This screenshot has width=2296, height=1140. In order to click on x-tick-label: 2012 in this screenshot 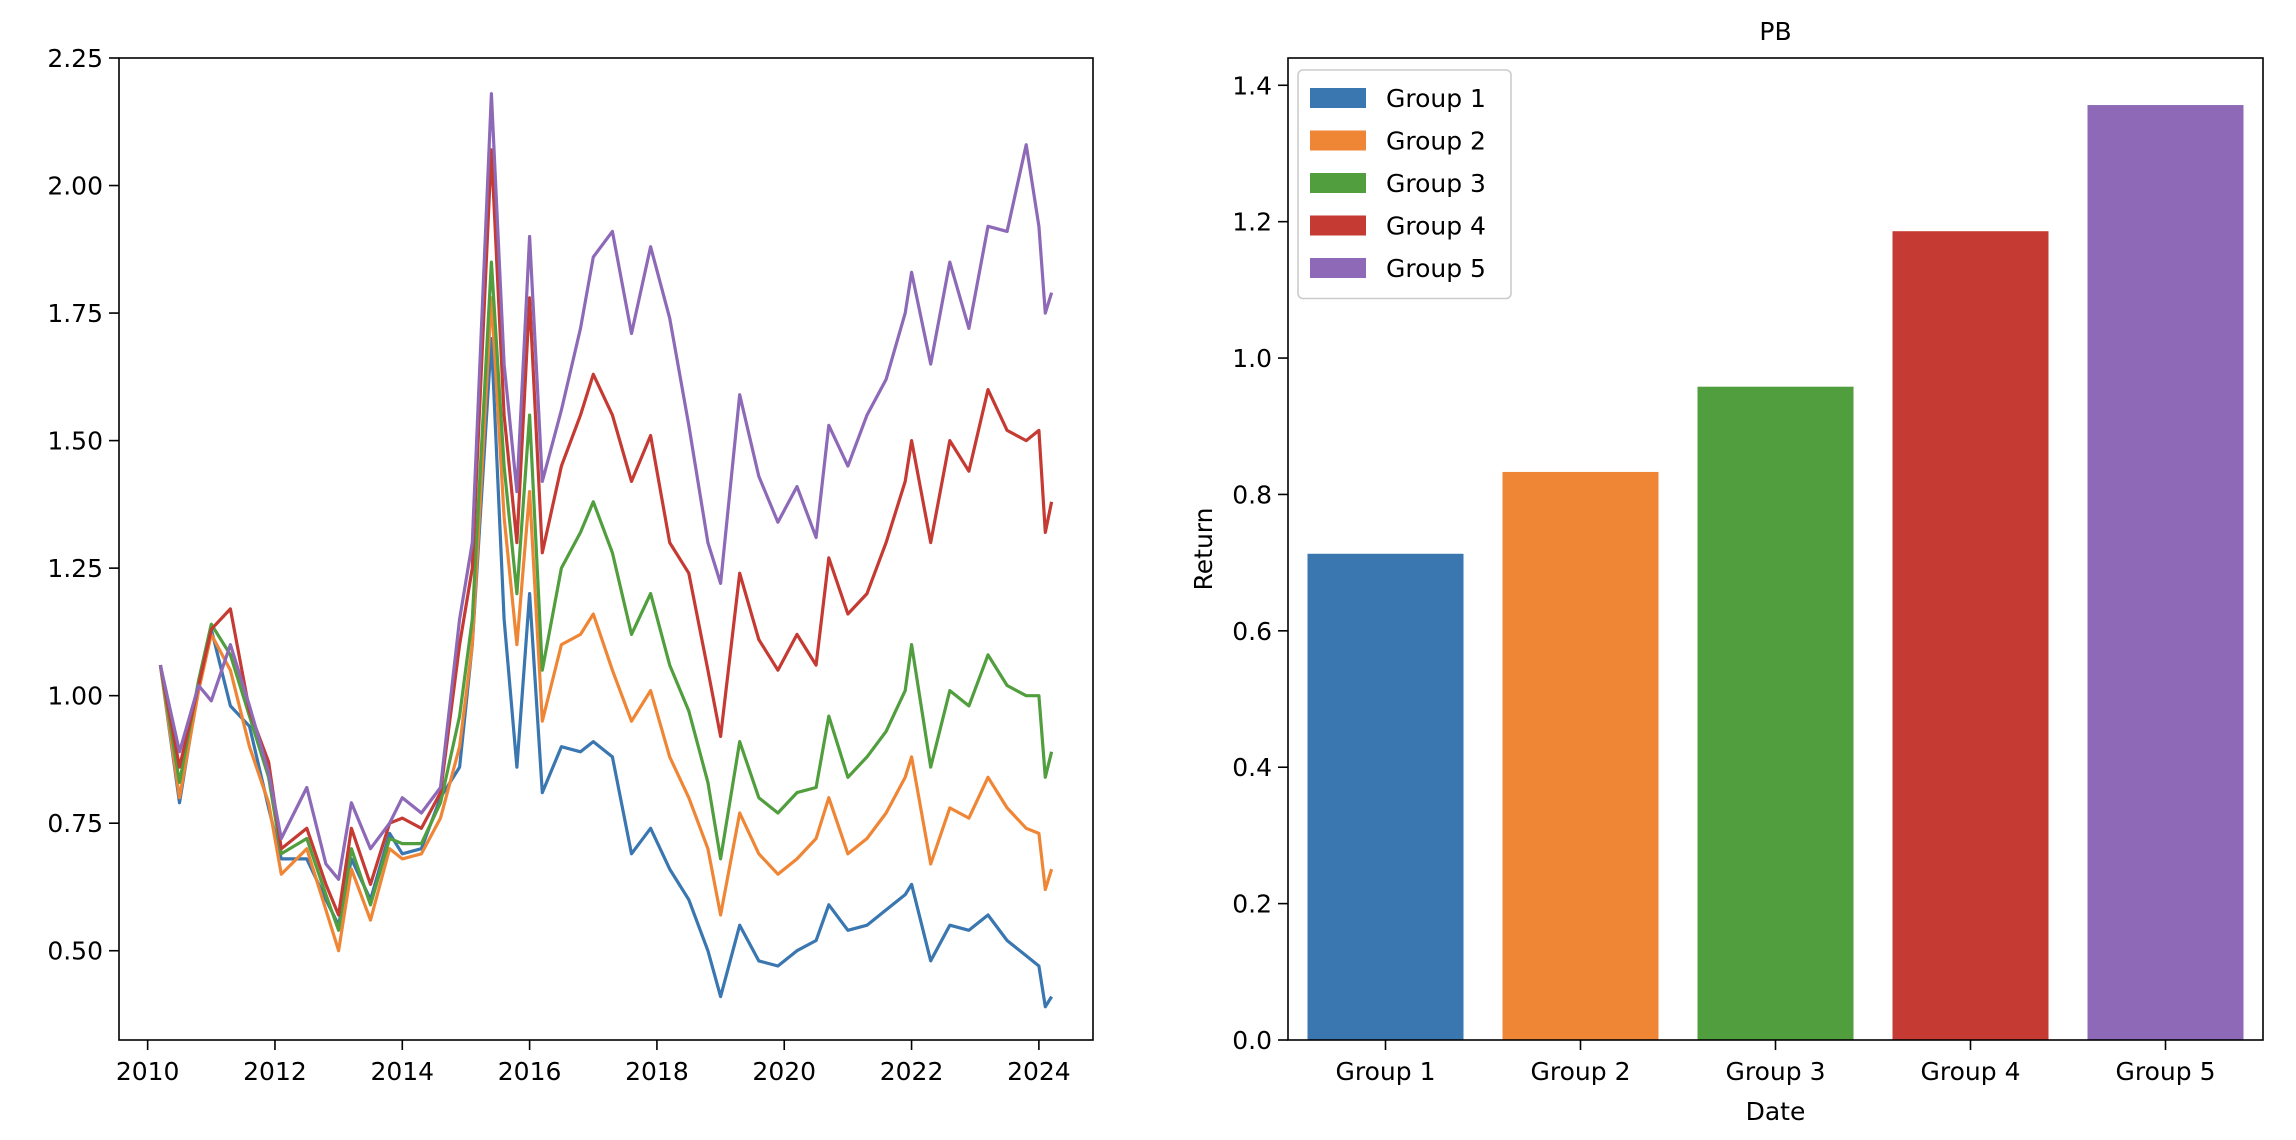, I will do `click(275, 1071)`.